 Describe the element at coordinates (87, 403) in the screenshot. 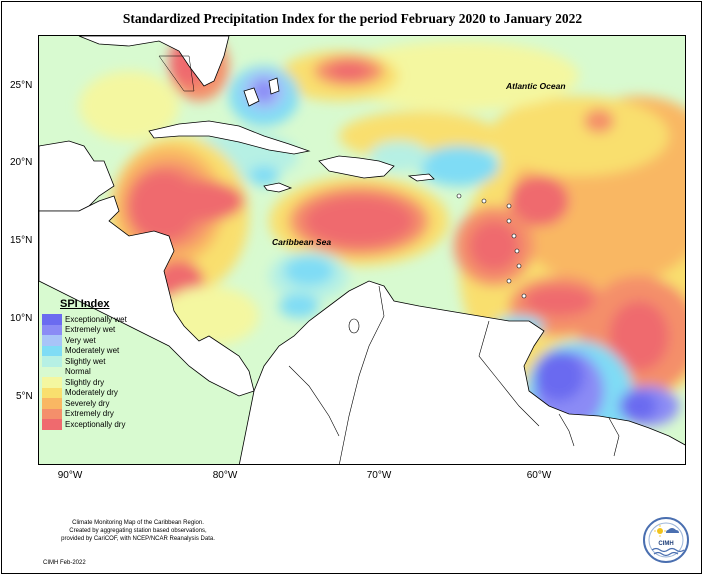

I see `legend-label: Severely dry` at that location.